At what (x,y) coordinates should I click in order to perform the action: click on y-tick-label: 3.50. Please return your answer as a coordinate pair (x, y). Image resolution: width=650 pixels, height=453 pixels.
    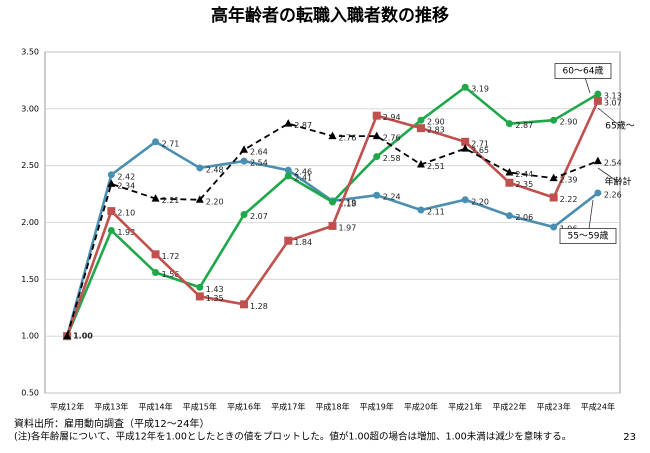
    Looking at the image, I should click on (30, 52).